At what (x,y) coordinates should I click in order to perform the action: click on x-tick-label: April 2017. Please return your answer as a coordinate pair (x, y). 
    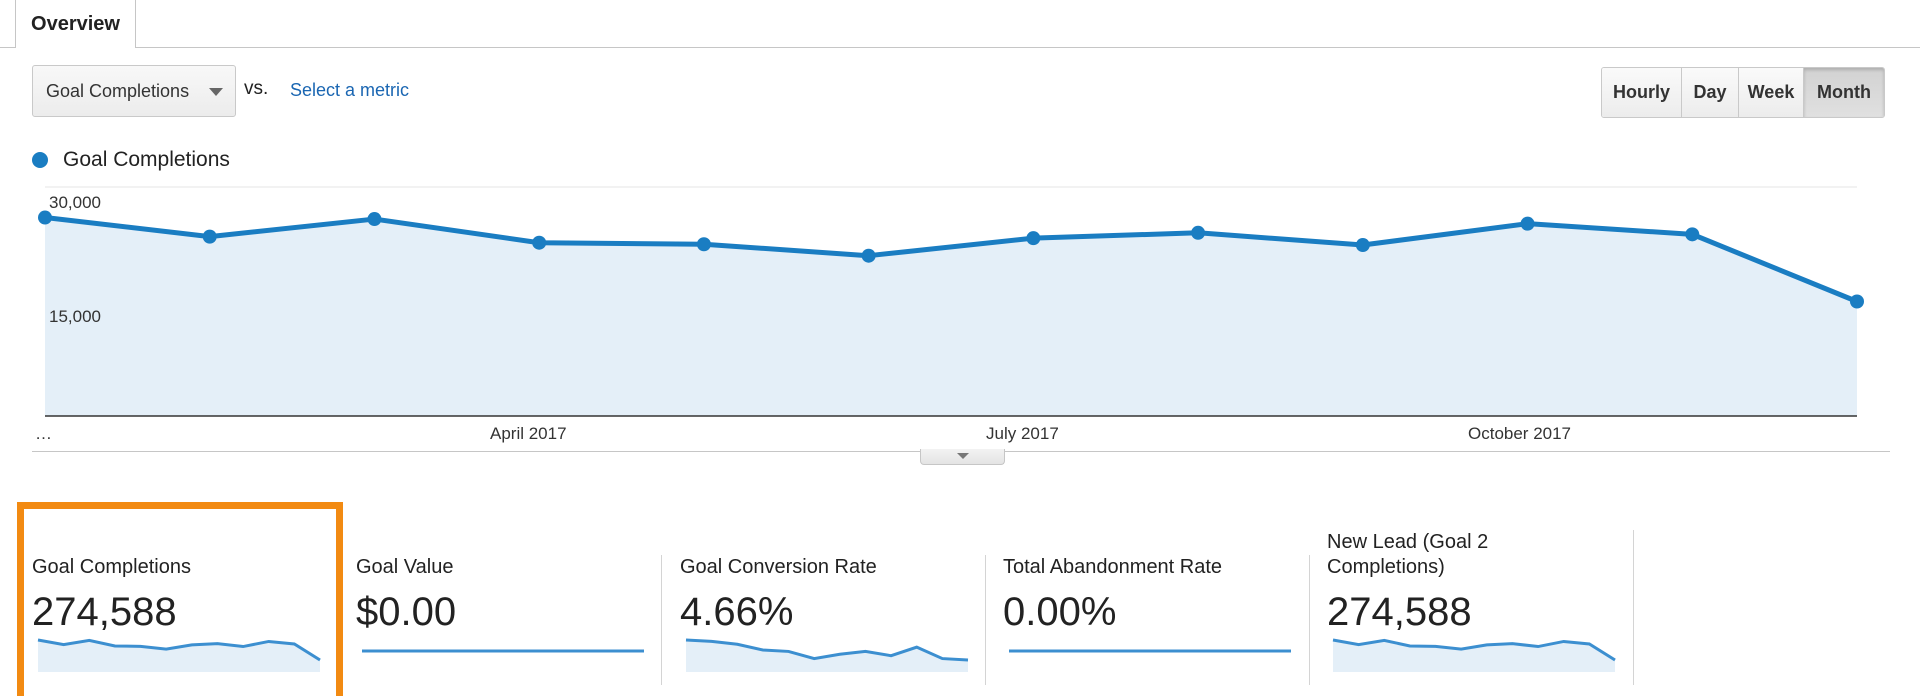
    Looking at the image, I should click on (528, 433).